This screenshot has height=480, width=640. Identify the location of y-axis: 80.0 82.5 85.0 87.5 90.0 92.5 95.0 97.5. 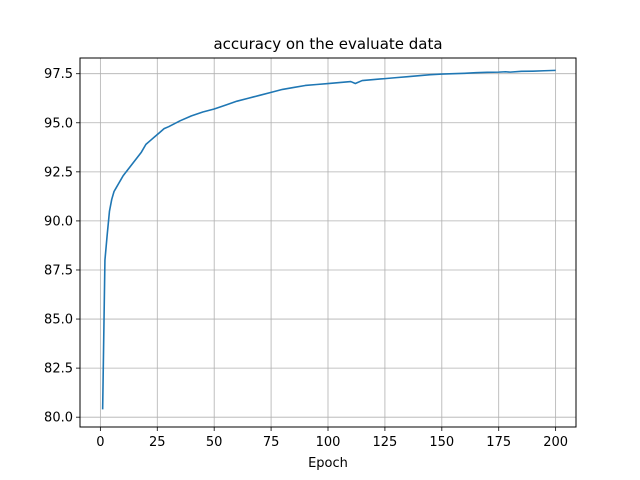
(62, 246).